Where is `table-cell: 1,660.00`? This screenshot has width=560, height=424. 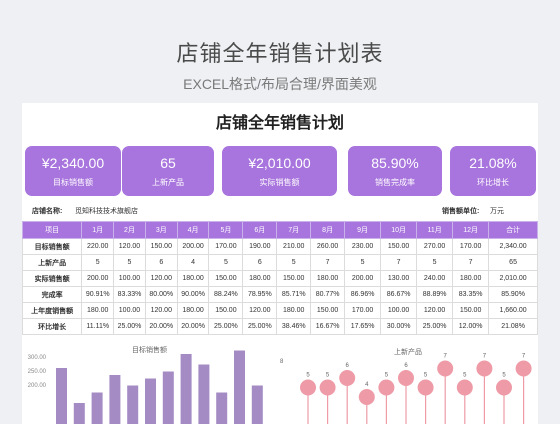
table-cell: 1,660.00 is located at coordinates (513, 310).